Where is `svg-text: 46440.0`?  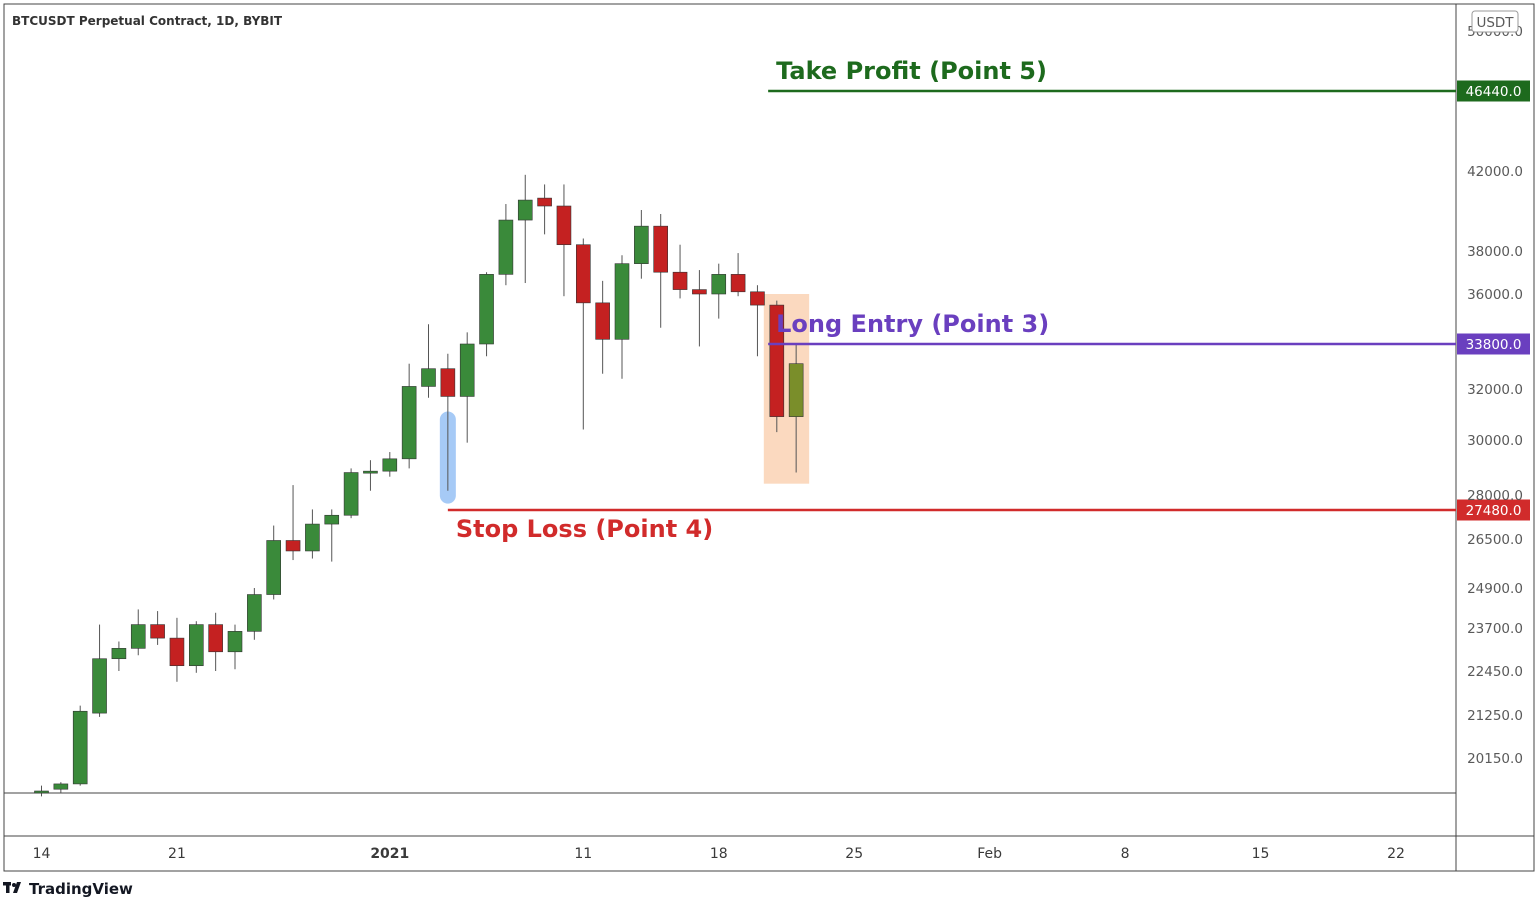 svg-text: 46440.0 is located at coordinates (1494, 92).